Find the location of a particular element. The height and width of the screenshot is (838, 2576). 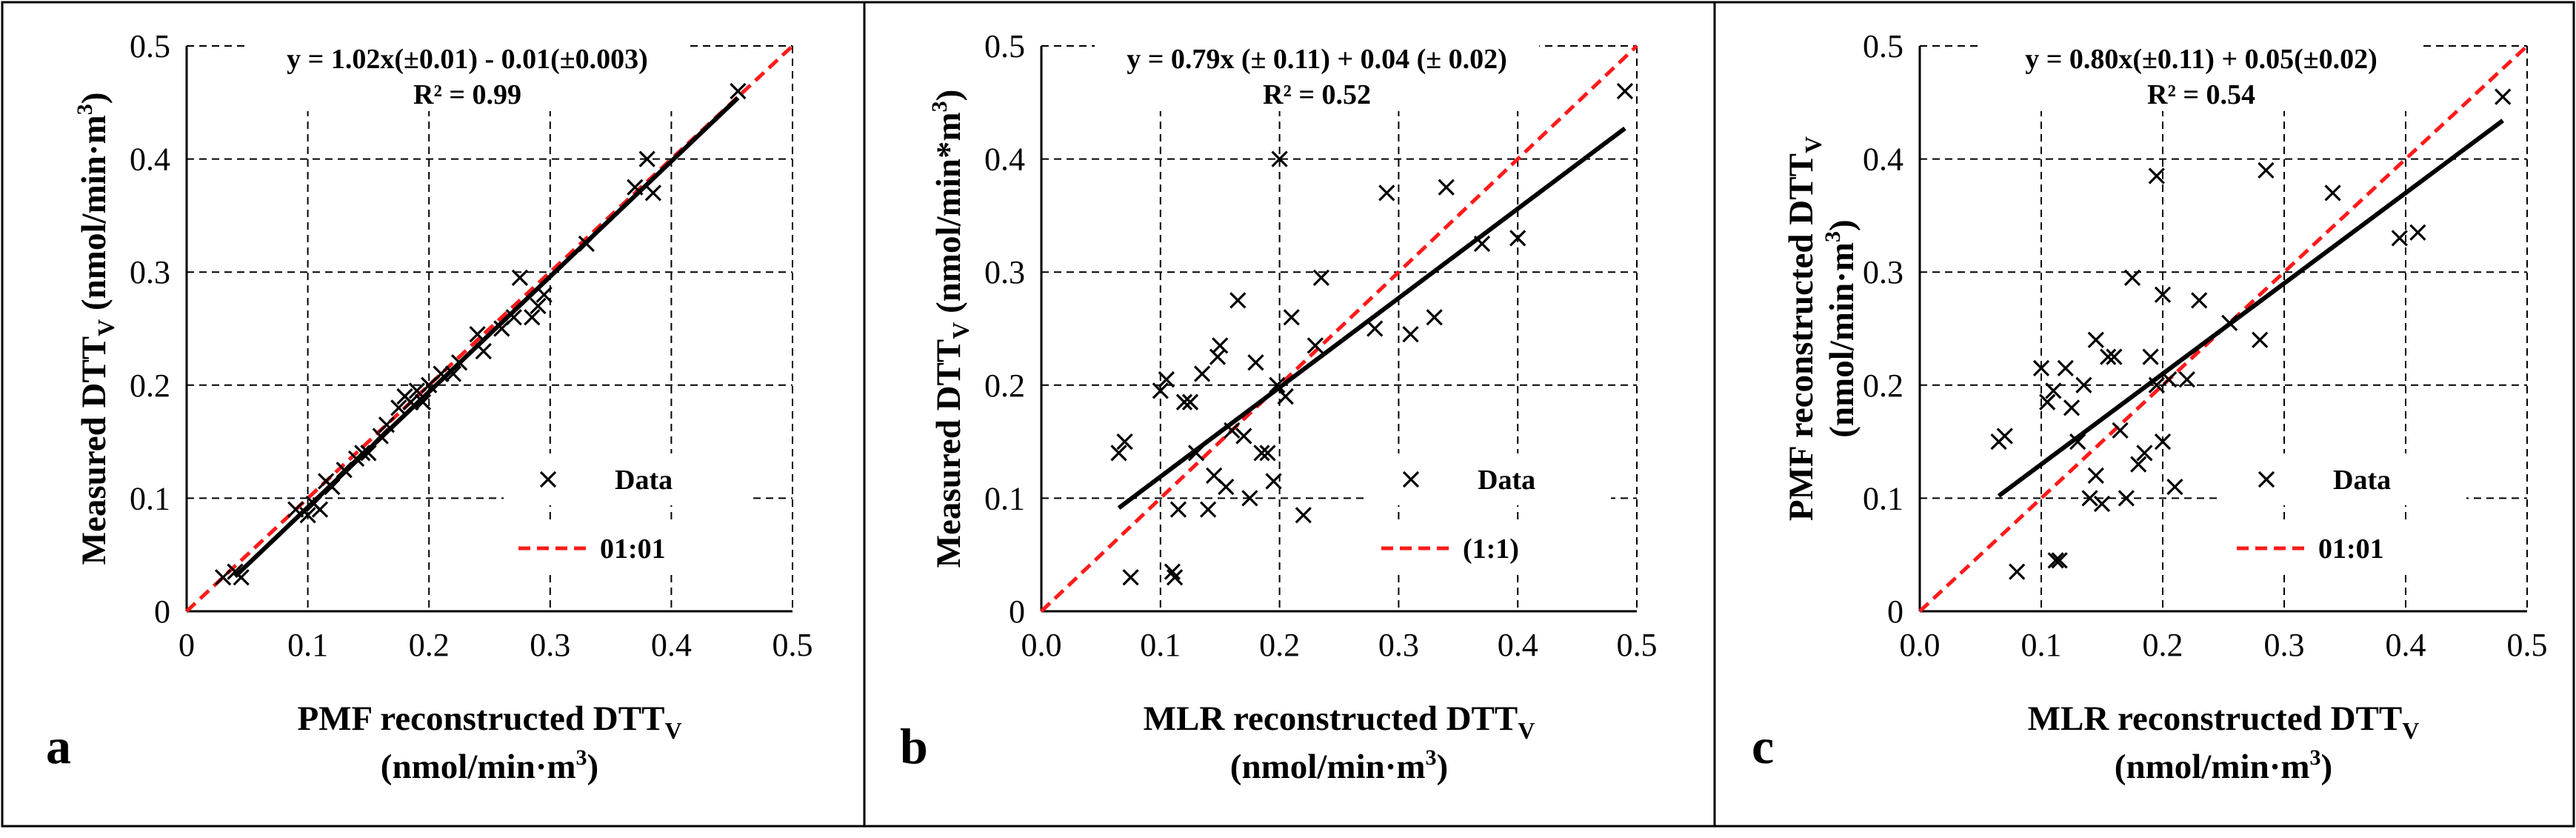

y-axis-units: (nmol/min·m3) is located at coordinates (1841, 328).